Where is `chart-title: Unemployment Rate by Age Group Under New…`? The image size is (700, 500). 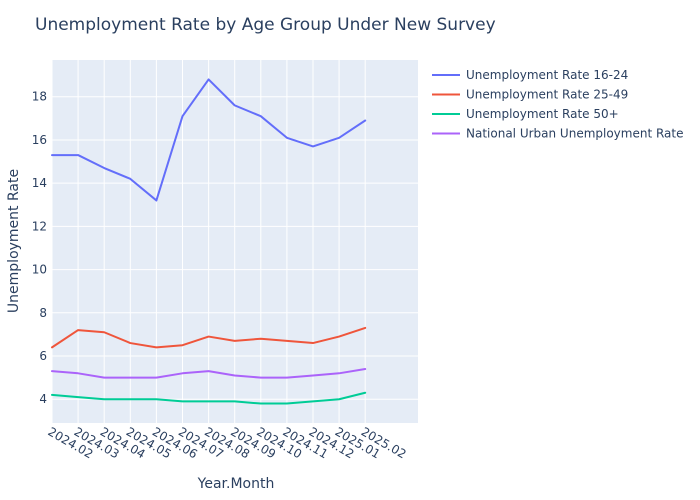 chart-title: Unemployment Rate by Age Group Under New… is located at coordinates (265, 25).